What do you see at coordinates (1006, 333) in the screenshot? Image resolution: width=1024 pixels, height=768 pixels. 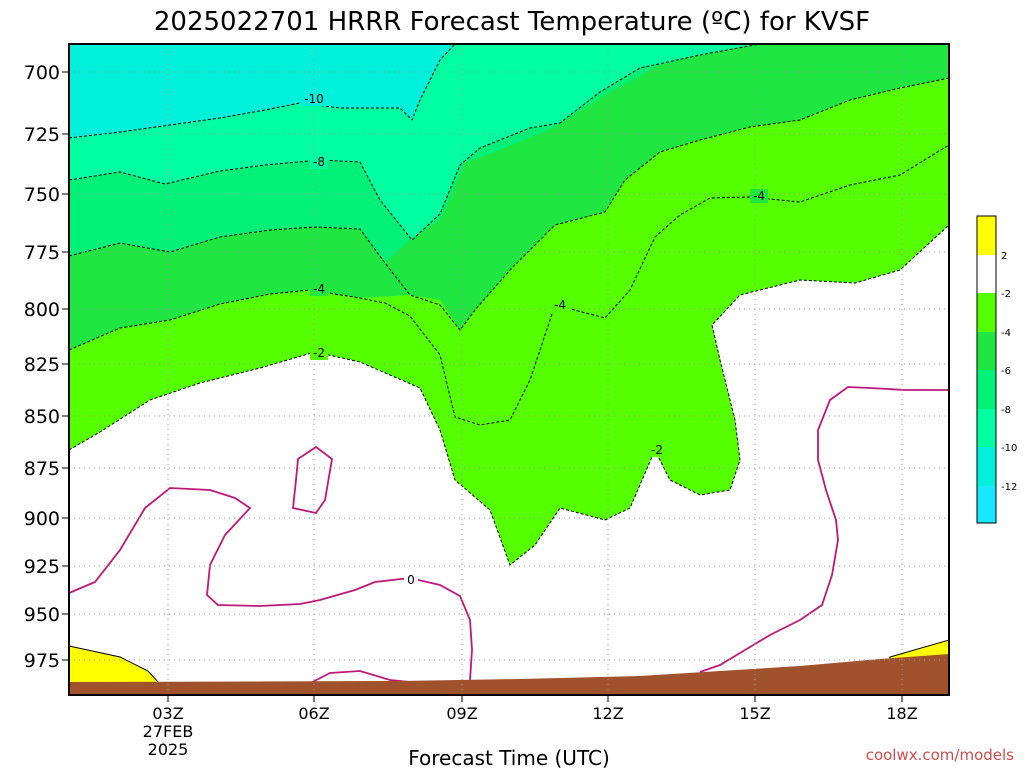 I see `colorbar-tick-m4: -4` at bounding box center [1006, 333].